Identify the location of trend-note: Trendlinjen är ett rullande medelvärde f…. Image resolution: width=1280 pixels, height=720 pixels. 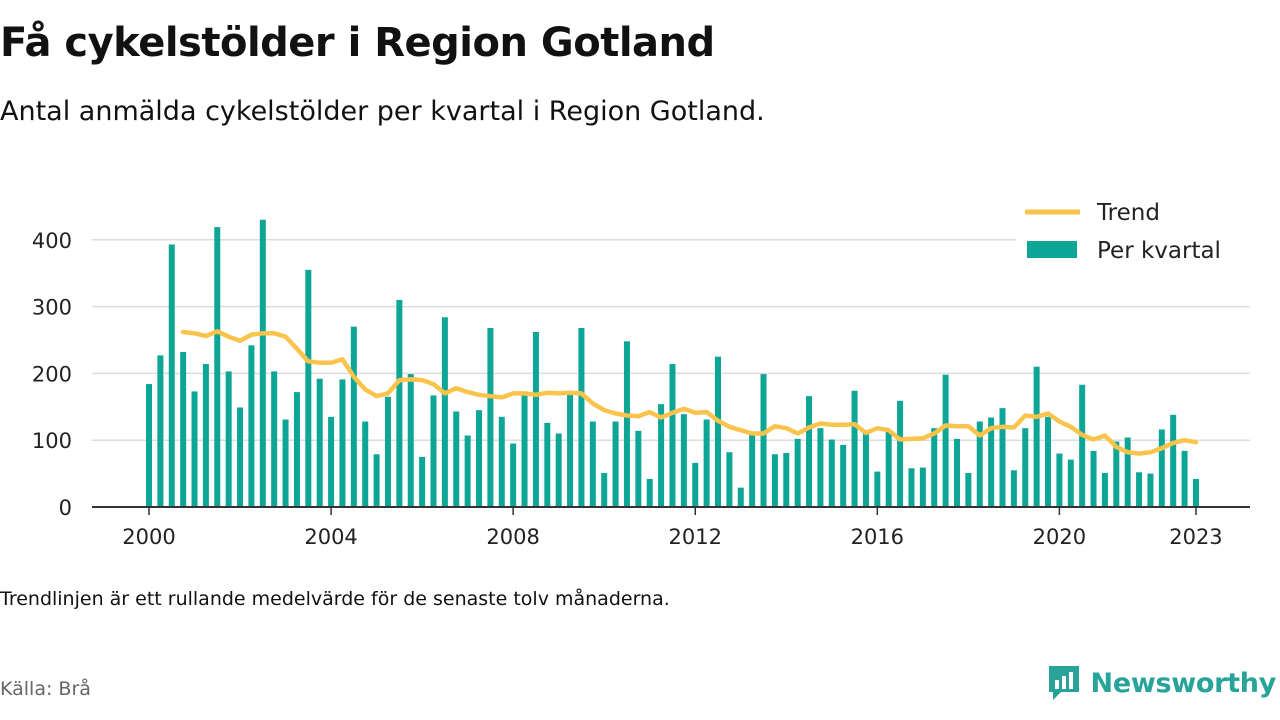
(335, 599).